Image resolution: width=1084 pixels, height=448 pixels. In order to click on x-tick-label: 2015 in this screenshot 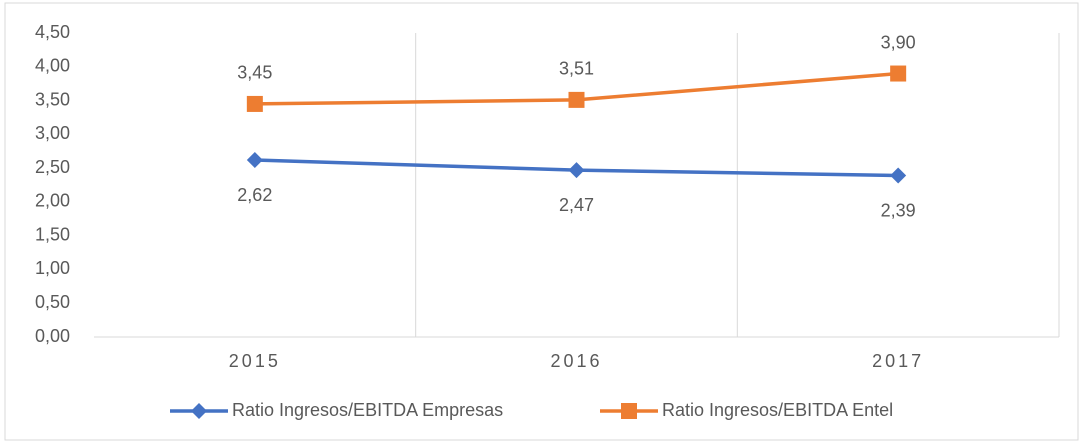, I will do `click(255, 361)`.